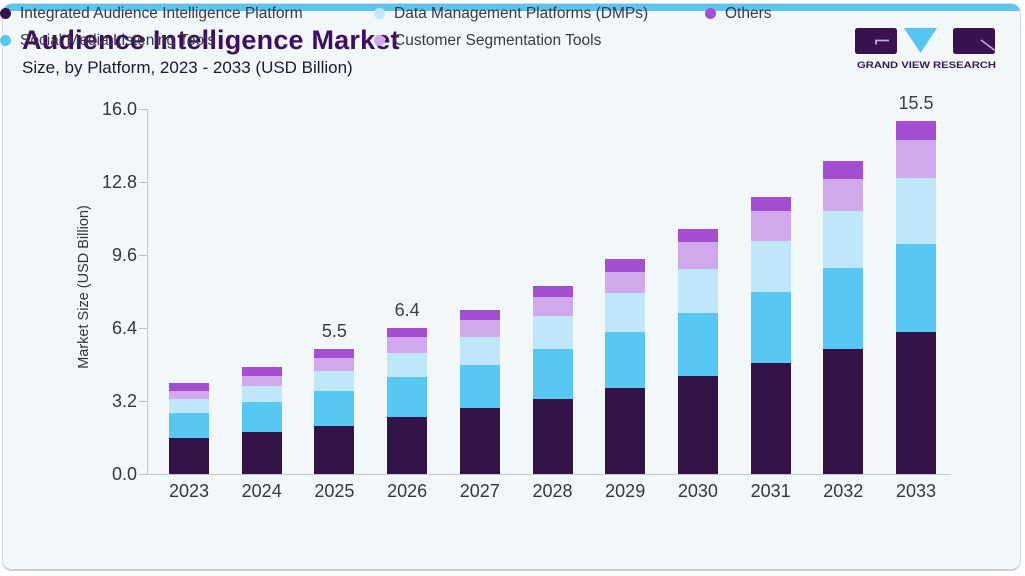 Image resolution: width=1025 pixels, height=576 pixels. I want to click on y-tick-label: 3.2, so click(124, 401).